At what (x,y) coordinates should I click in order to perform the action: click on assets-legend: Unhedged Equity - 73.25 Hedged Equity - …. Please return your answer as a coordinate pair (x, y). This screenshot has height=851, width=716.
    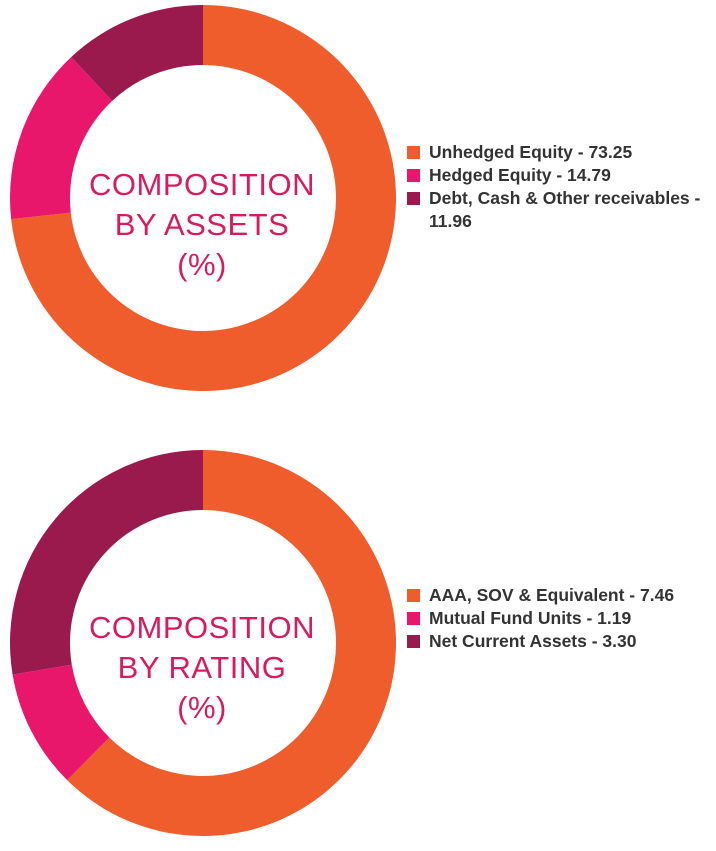
    Looking at the image, I should click on (559, 187).